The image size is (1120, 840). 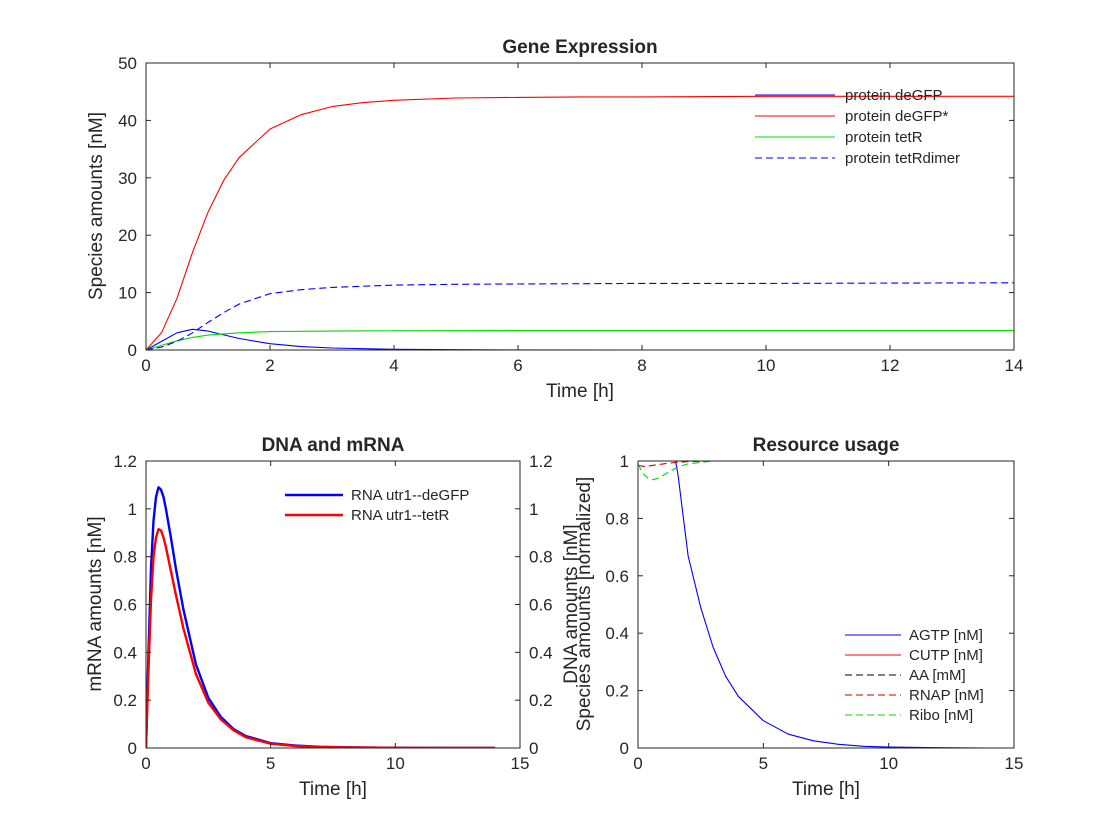 I want to click on dna-mrna-xlabel: Time [h], so click(x=333, y=789).